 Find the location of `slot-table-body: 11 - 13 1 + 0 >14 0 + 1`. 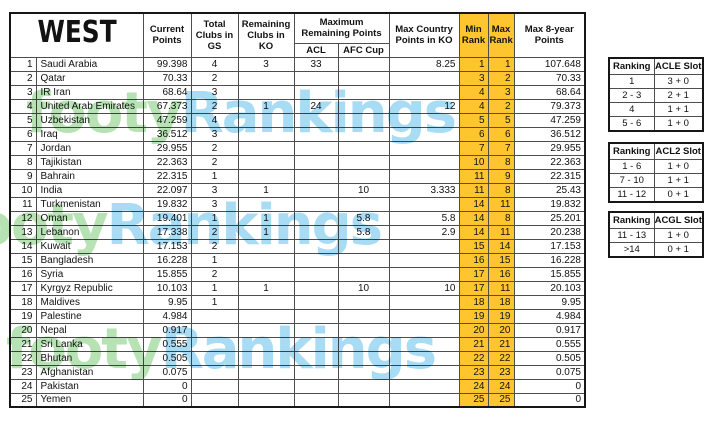

slot-table-body: 11 - 13 1 + 0 >14 0 + 1 is located at coordinates (656, 243).